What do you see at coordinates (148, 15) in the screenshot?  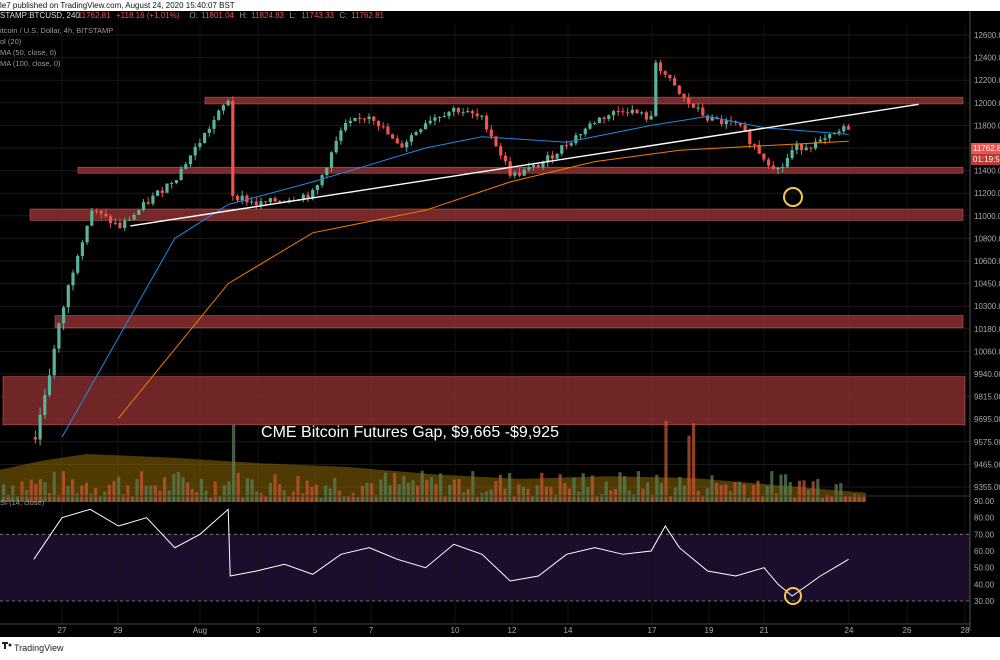 I see `legend-change: +118.16 (+1.01%)` at bounding box center [148, 15].